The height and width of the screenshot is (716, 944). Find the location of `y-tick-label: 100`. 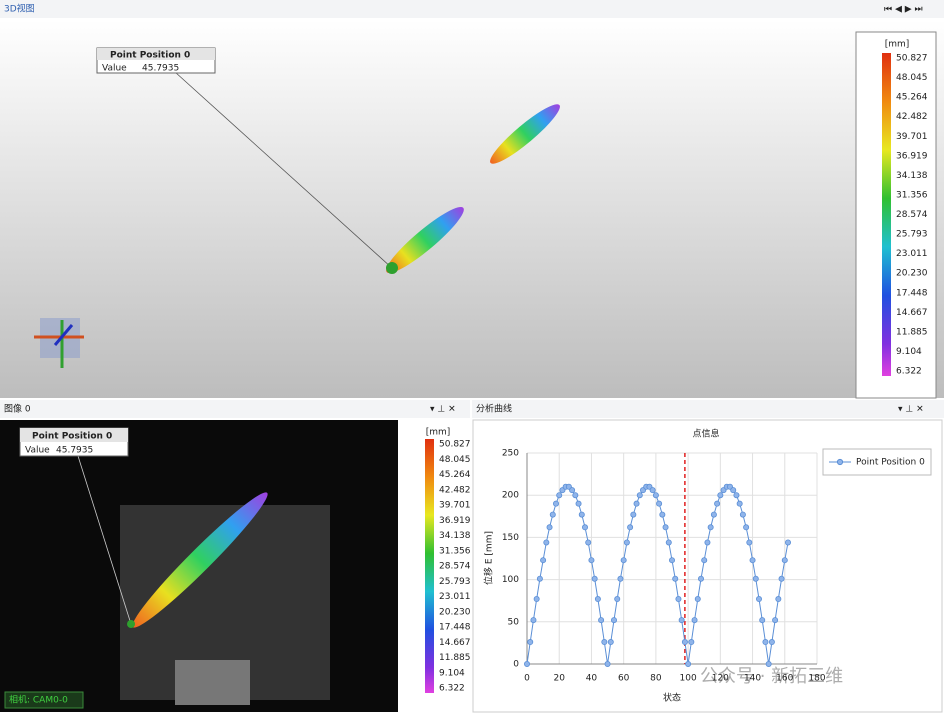

y-tick-label: 100 is located at coordinates (510, 580).